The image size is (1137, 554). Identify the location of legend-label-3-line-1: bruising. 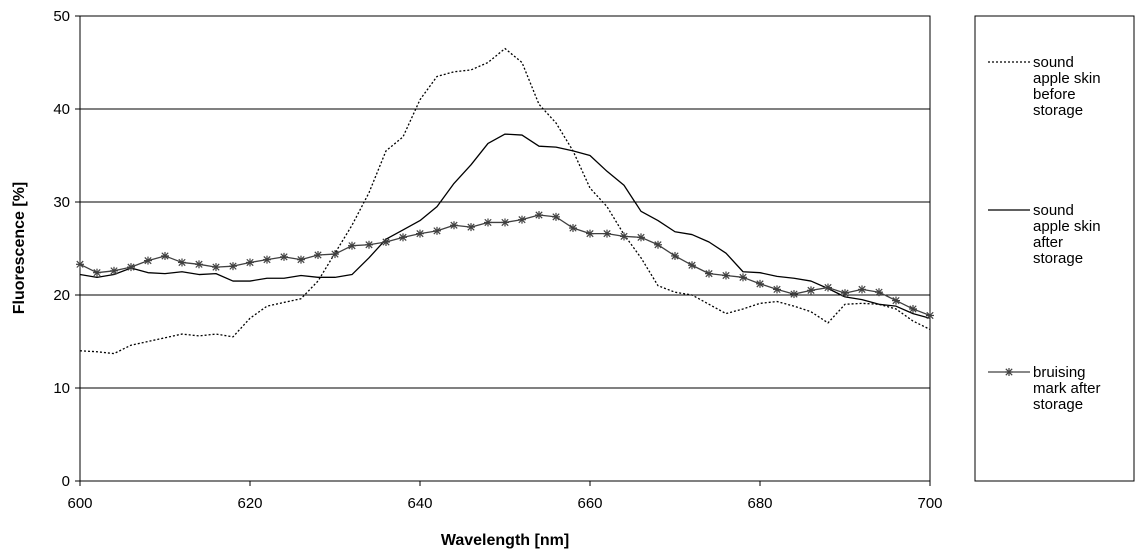
(1059, 372).